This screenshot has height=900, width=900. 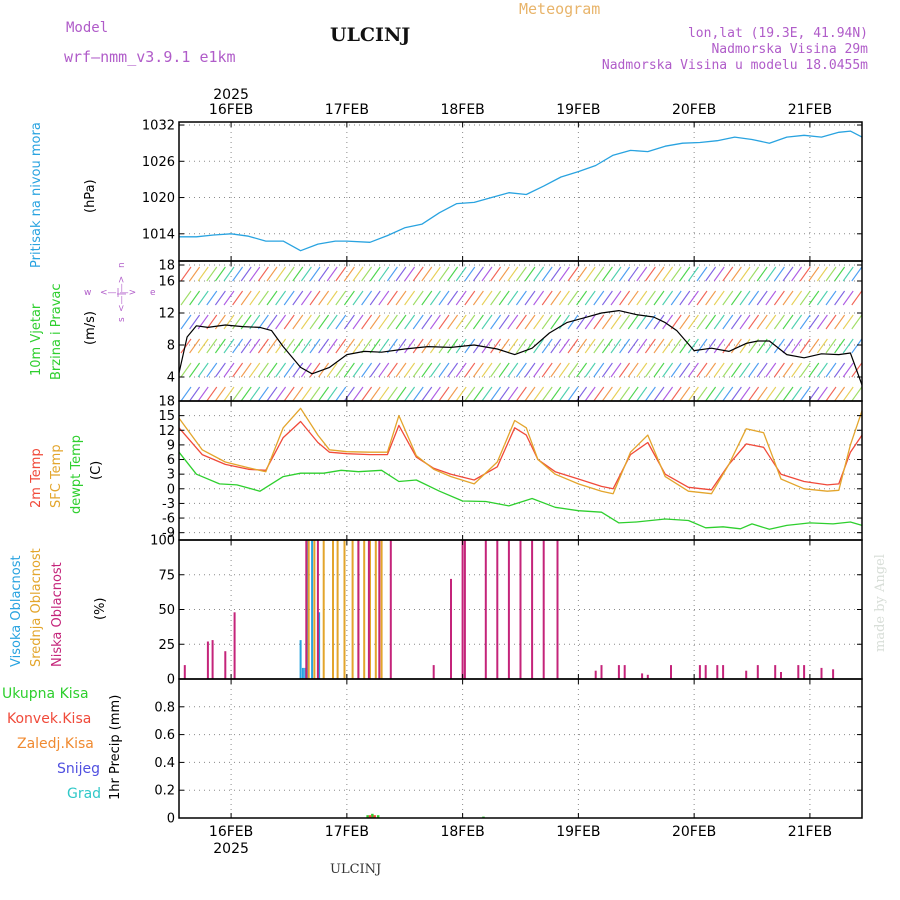 I want to click on lonlat-label: lon,lat (19.3E, 41.94N), so click(x=777, y=33).